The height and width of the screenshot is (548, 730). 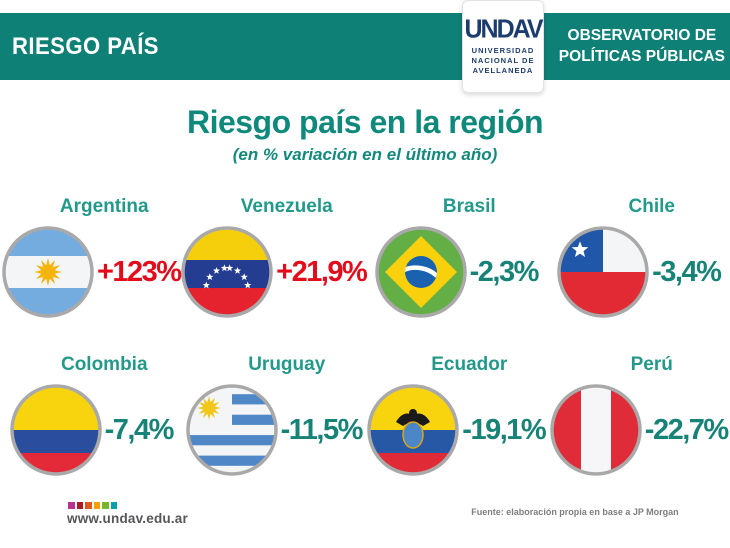 What do you see at coordinates (139, 429) in the screenshot?
I see `country-value: -7,4%` at bounding box center [139, 429].